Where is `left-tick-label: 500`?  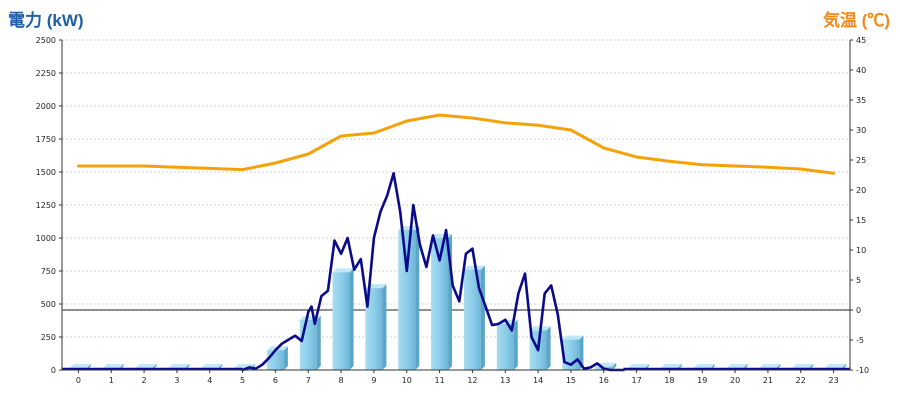
left-tick-label: 500 is located at coordinates (48, 304).